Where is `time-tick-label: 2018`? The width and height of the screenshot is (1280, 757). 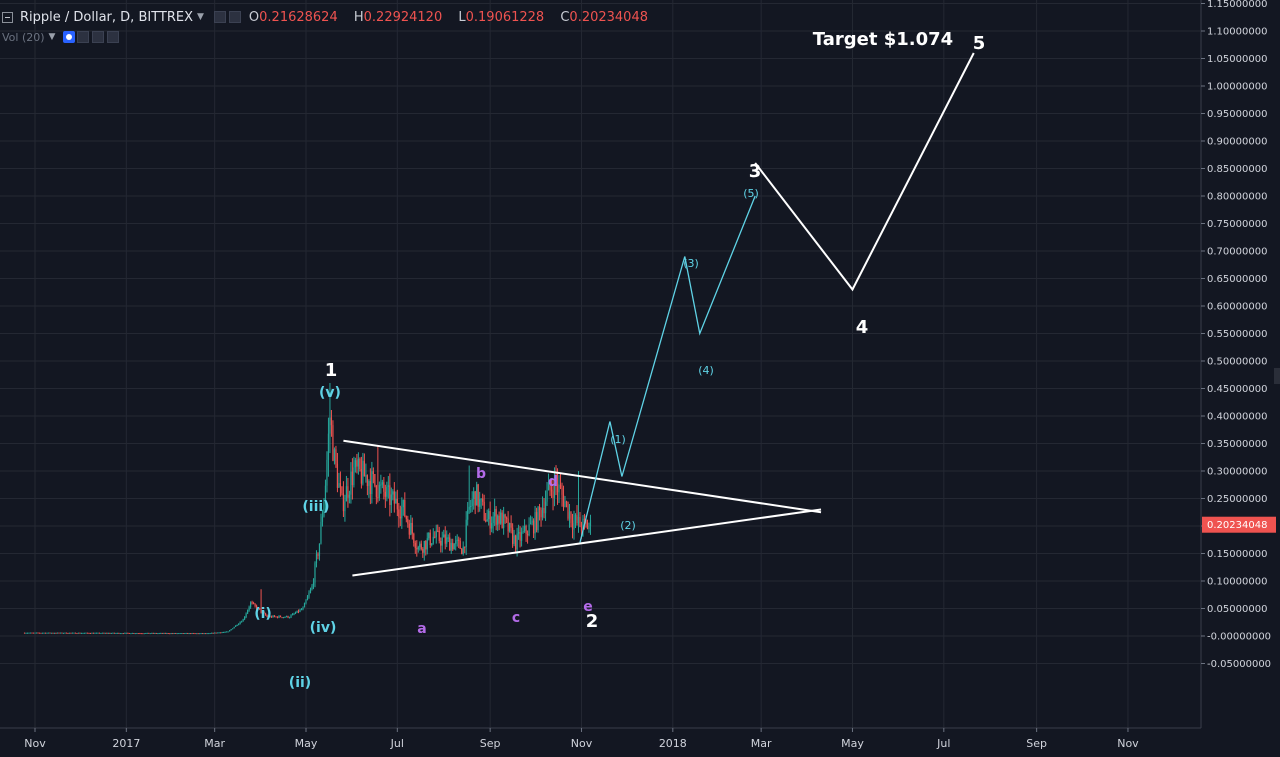 time-tick-label: 2018 is located at coordinates (673, 743).